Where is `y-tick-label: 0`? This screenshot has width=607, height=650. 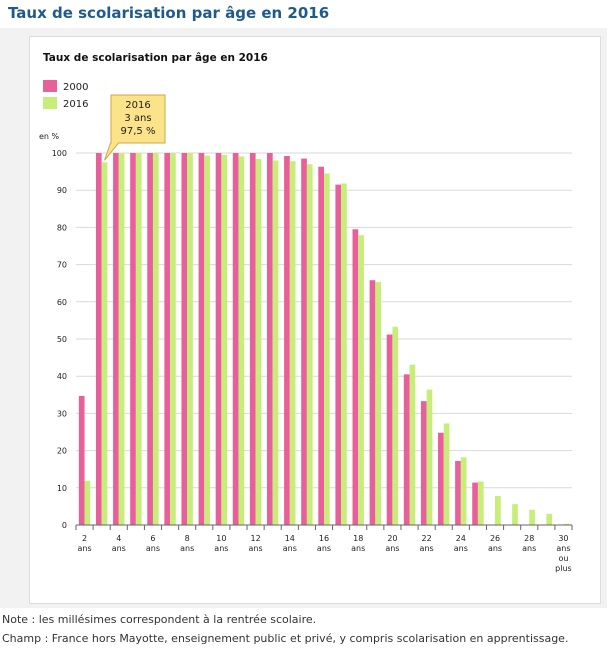
y-tick-label: 0 is located at coordinates (64, 525).